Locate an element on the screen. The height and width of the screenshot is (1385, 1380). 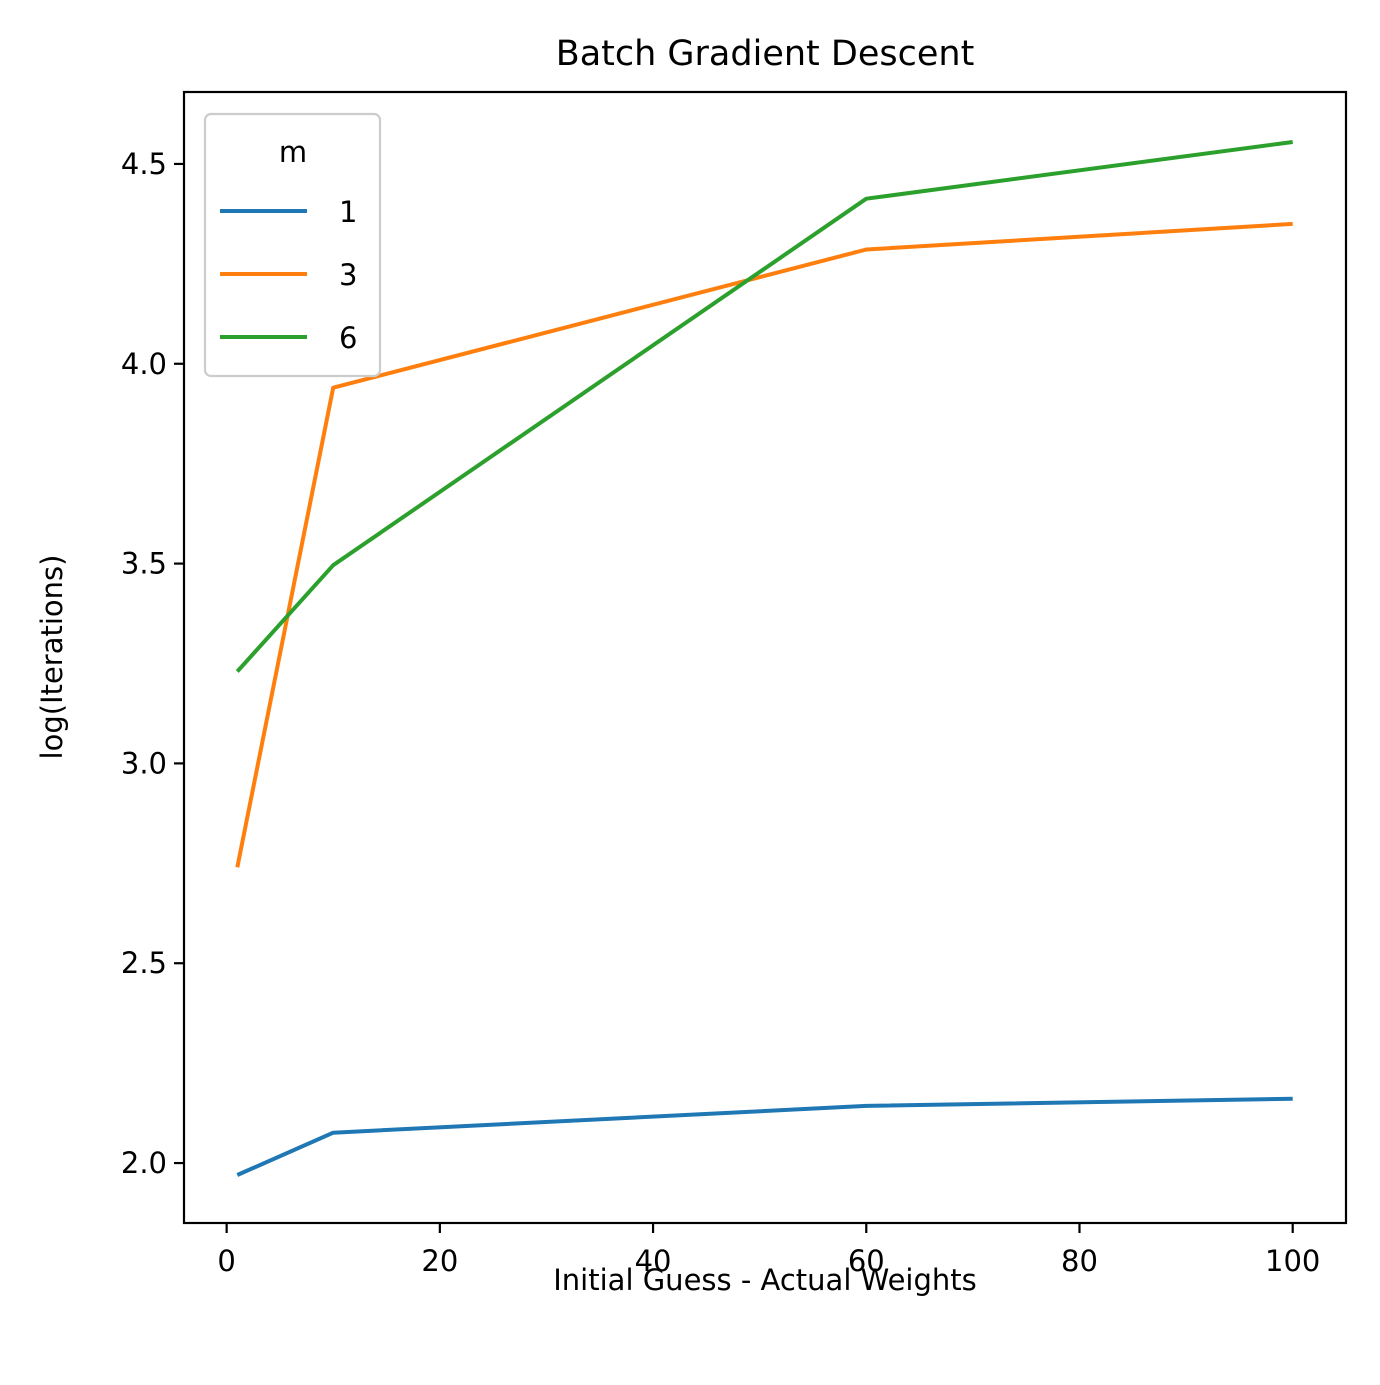
legend-label-m-6: 6 is located at coordinates (348, 338).